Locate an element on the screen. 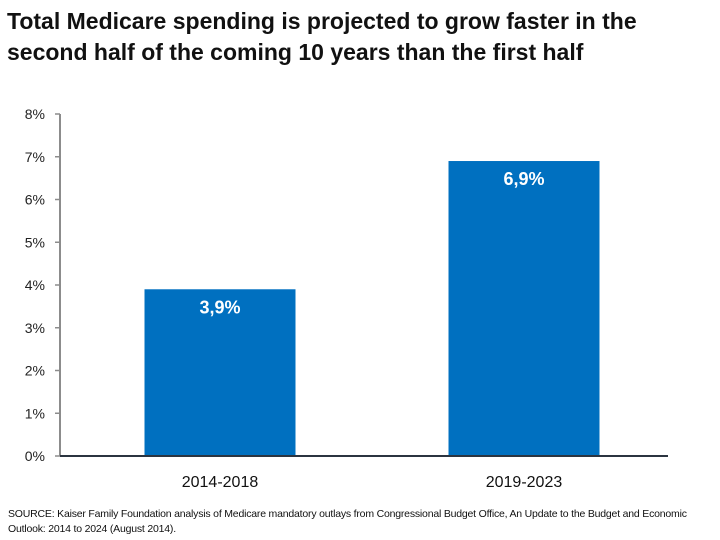  x-tick-label: 2014-2018 is located at coordinates (220, 482).